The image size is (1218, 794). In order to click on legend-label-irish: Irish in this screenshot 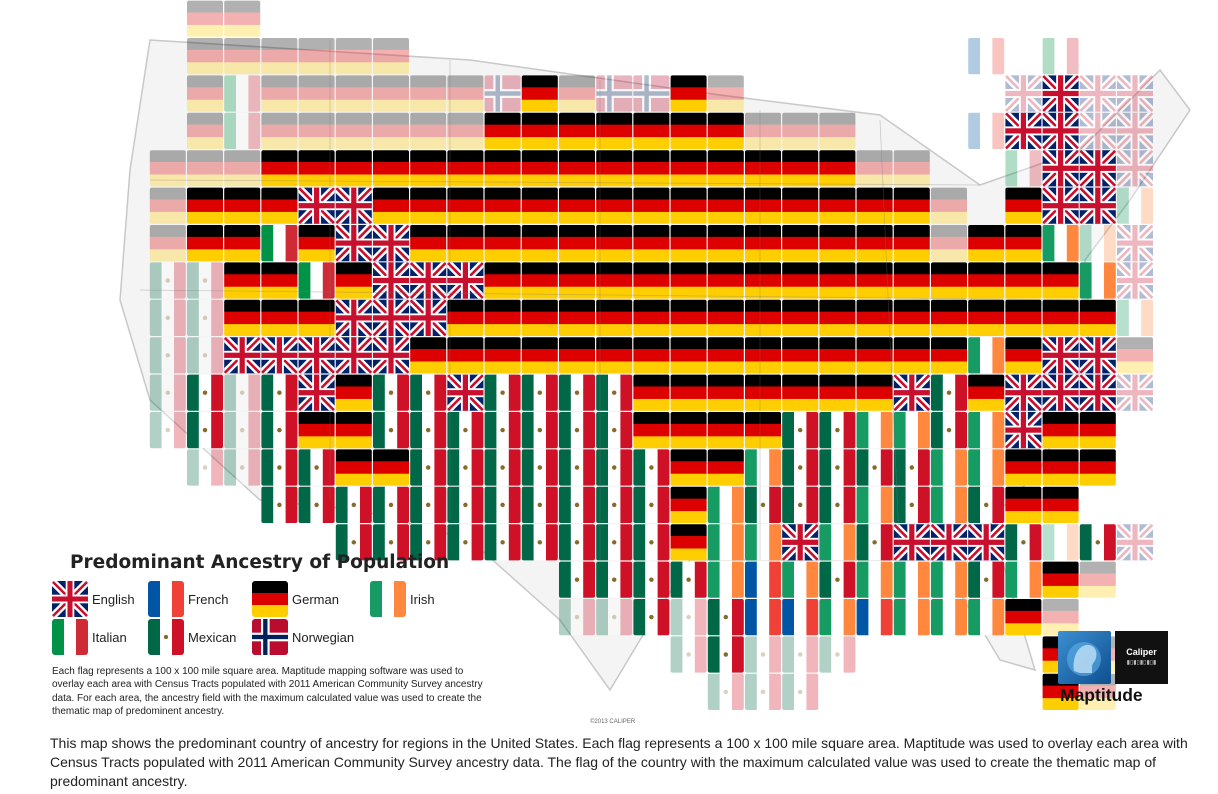, I will do `click(422, 599)`.